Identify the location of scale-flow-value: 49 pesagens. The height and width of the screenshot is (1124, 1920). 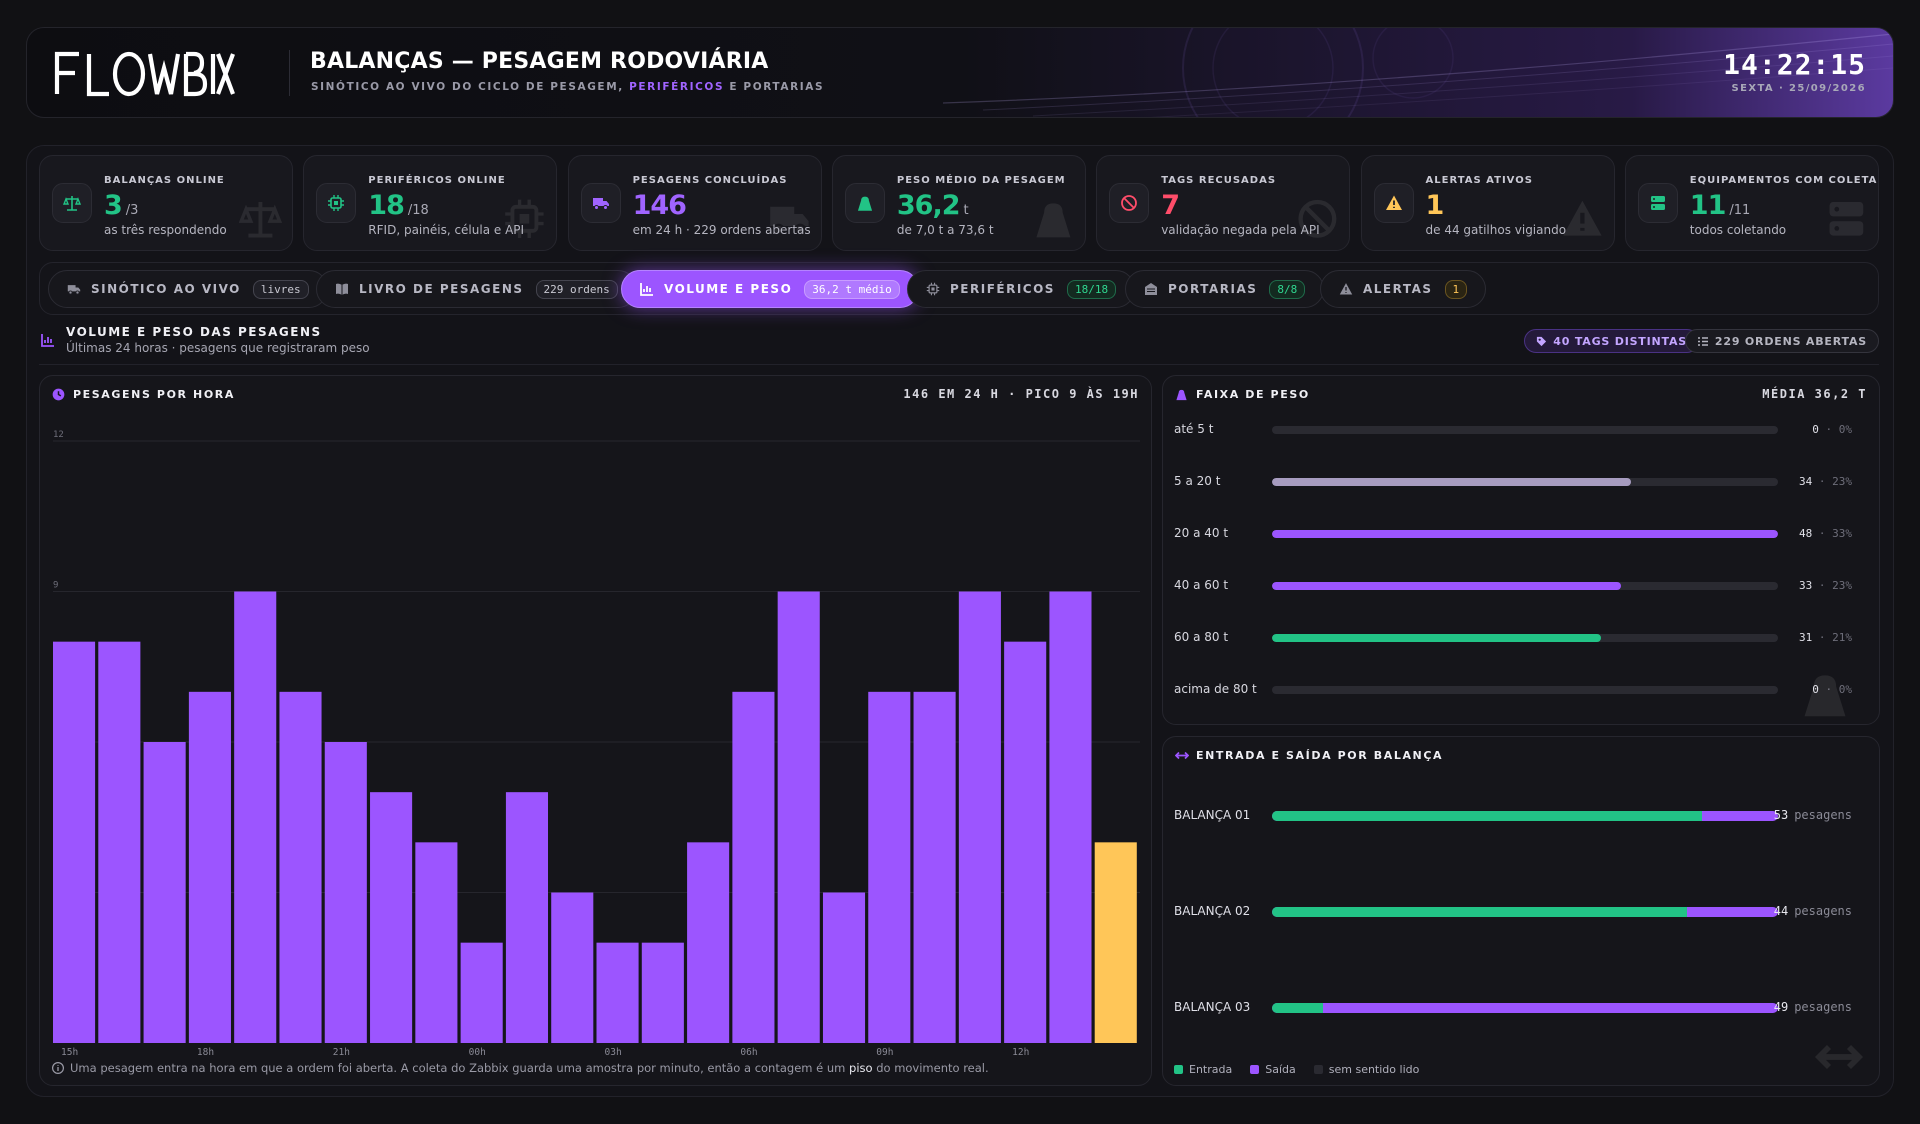
(1813, 1007).